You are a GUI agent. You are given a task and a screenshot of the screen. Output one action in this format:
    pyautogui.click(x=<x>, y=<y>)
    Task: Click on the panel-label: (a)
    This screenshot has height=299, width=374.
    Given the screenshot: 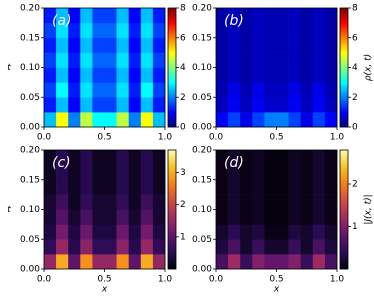 What is the action you would take?
    pyautogui.click(x=62, y=21)
    